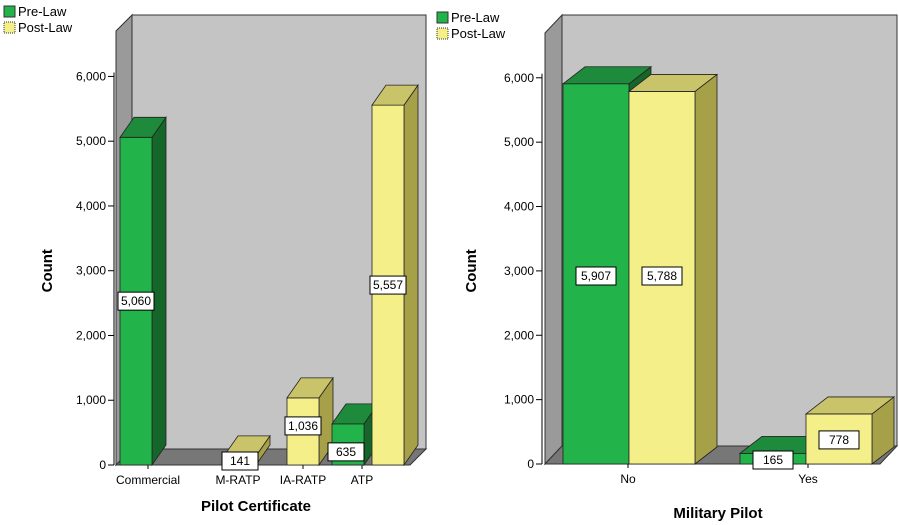 This screenshot has width=899, height=525. I want to click on data-label: 5,060, so click(136, 301).